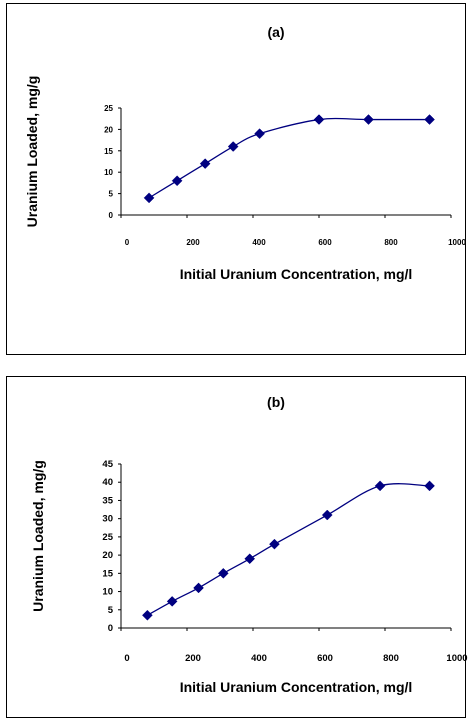 The width and height of the screenshot is (475, 723). What do you see at coordinates (288, 549) in the screenshot?
I see `chart-b-series-line` at bounding box center [288, 549].